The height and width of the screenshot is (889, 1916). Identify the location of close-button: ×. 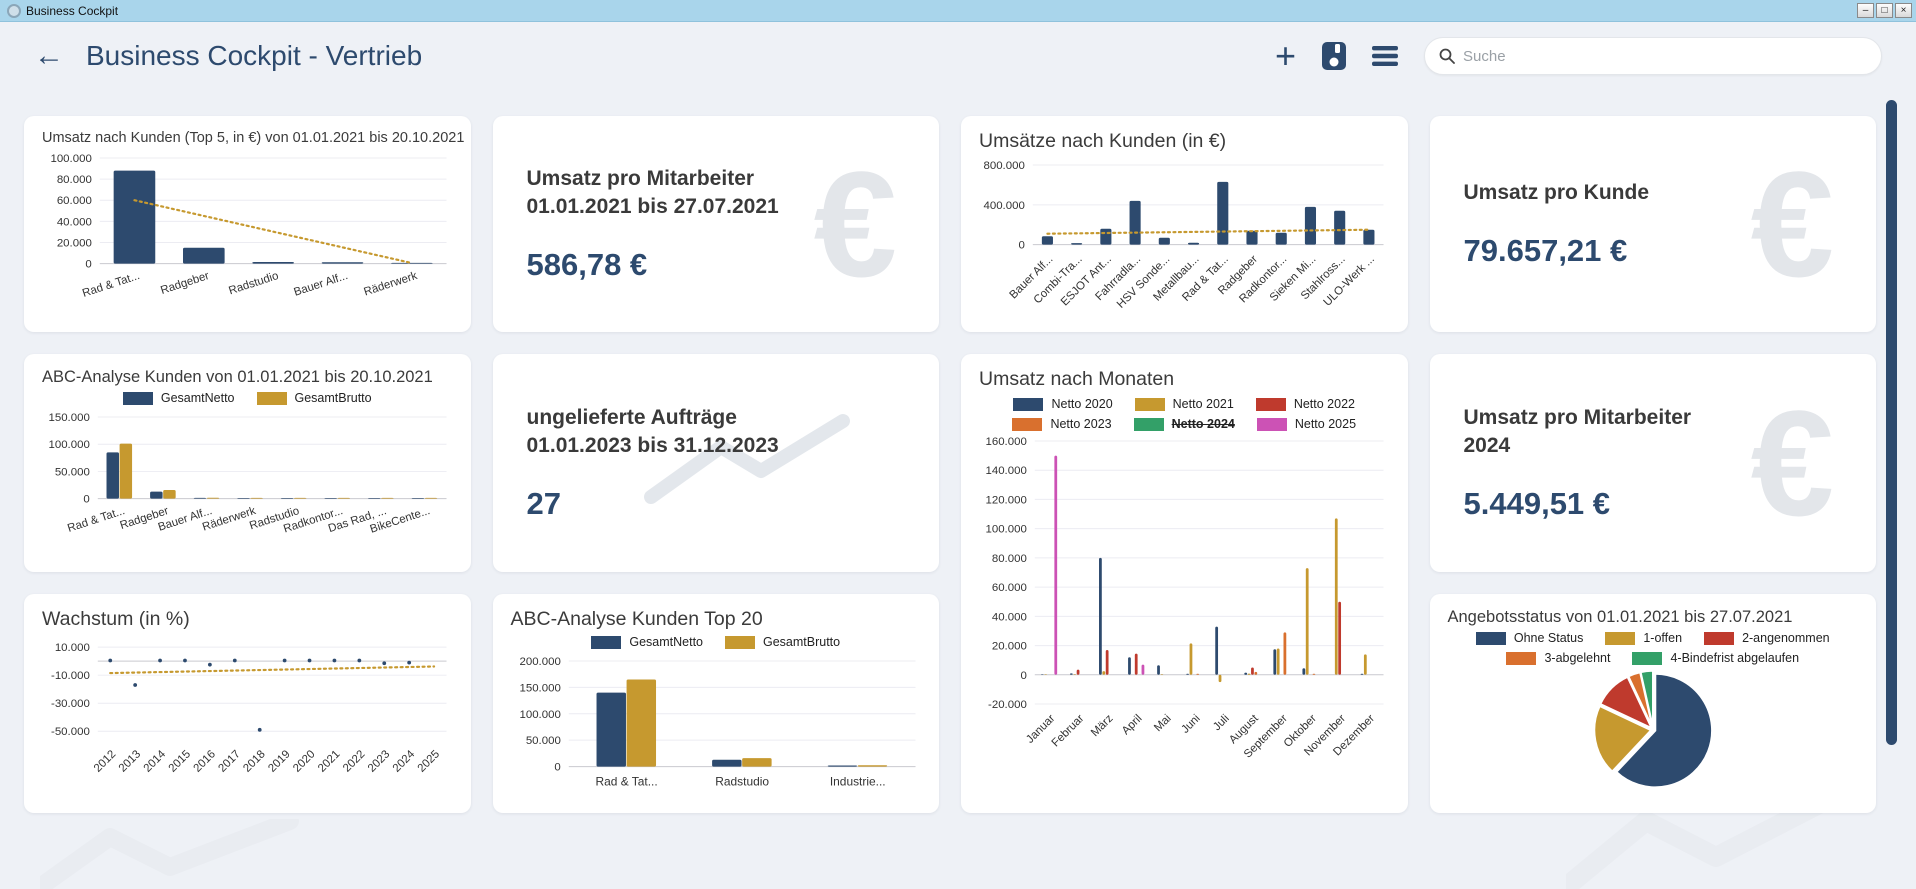
(1903, 10).